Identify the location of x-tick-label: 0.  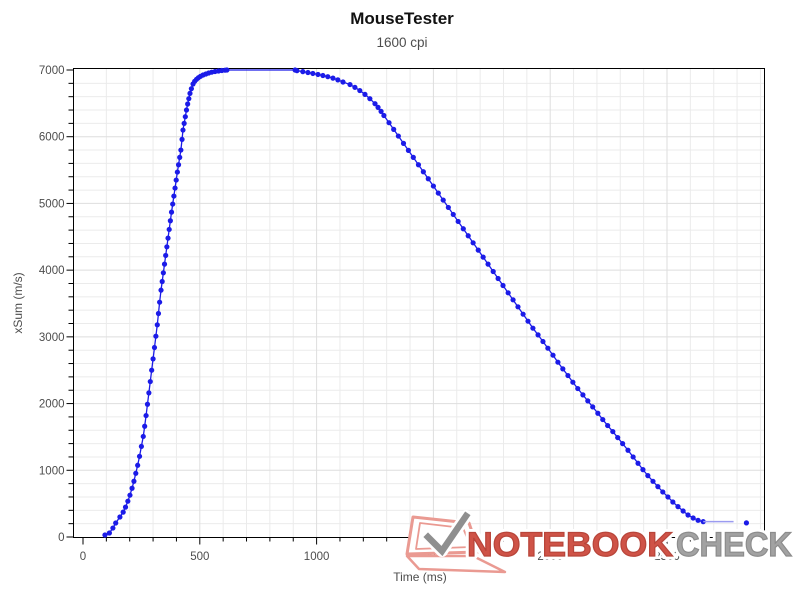
(83, 557).